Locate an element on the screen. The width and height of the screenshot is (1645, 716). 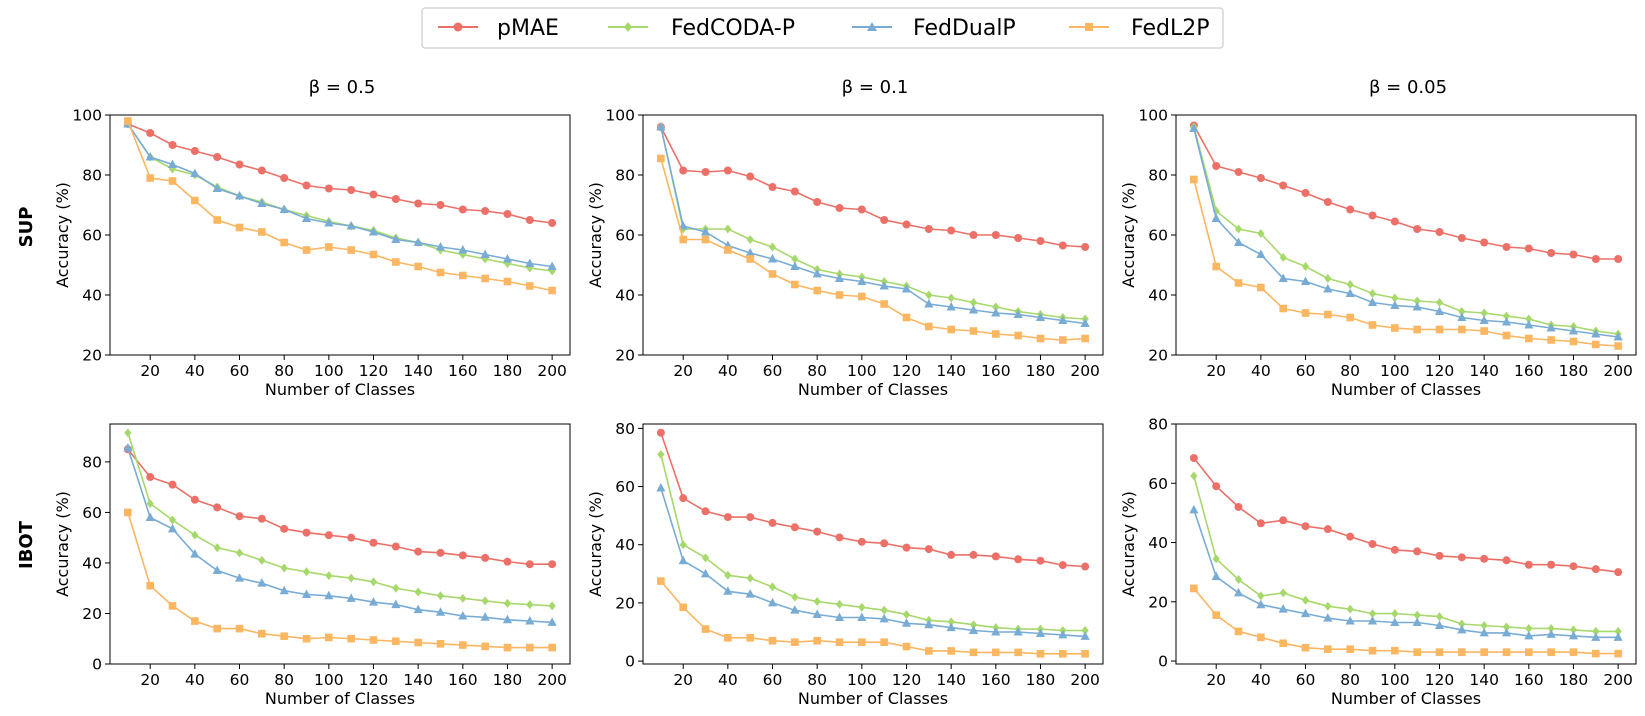
x-tick-label: 120 is located at coordinates (374, 680).